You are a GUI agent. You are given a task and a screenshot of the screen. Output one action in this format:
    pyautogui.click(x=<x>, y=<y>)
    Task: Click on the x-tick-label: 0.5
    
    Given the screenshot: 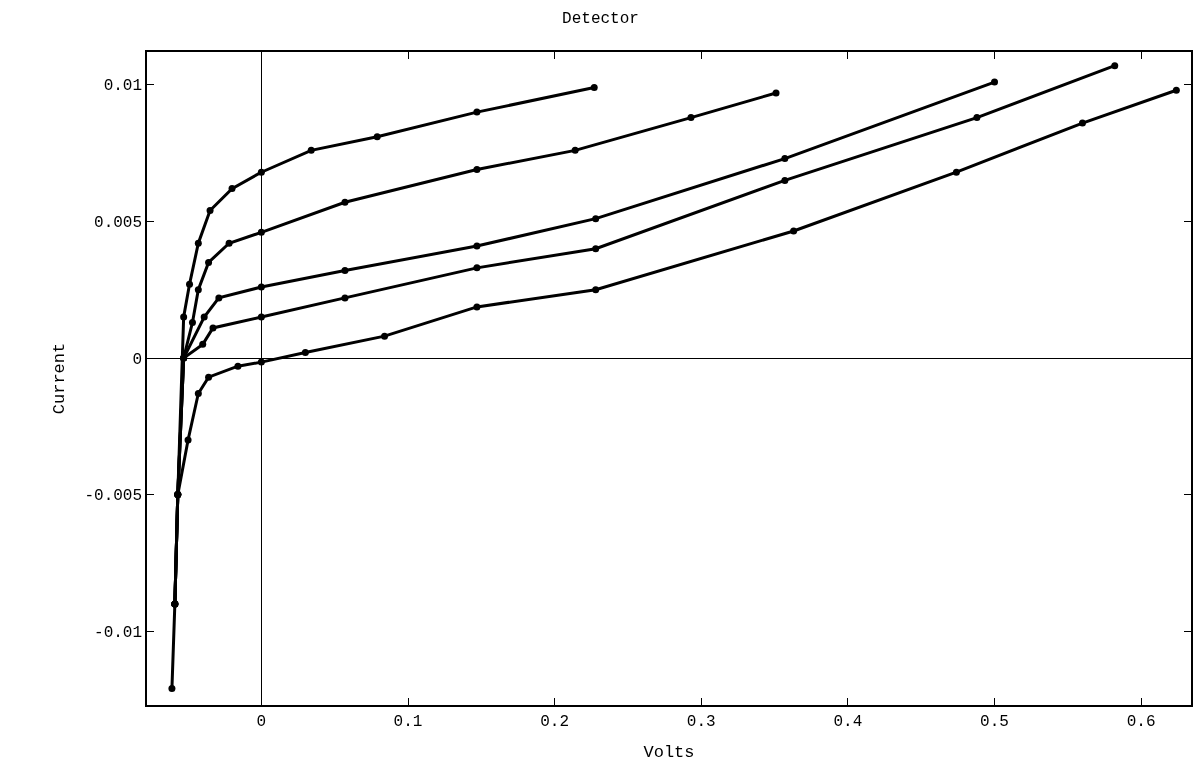 What is the action you would take?
    pyautogui.click(x=994, y=721)
    